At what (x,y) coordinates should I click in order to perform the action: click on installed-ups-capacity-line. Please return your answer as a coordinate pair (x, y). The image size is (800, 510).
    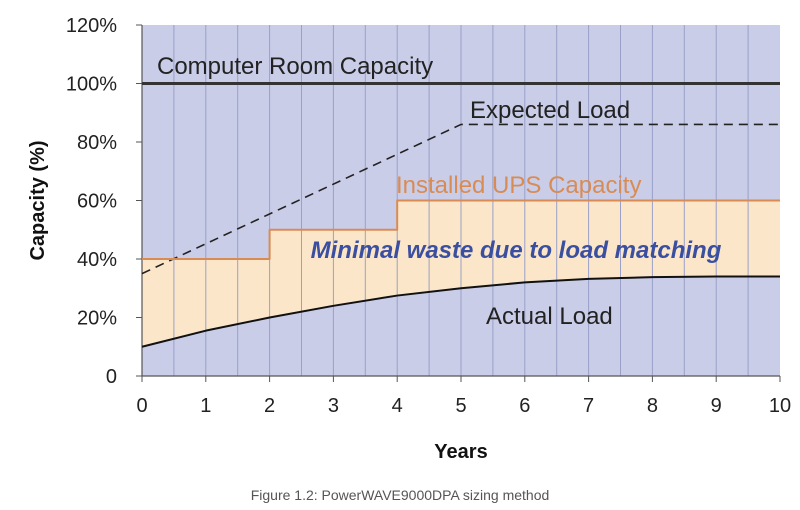
    Looking at the image, I should click on (461, 229).